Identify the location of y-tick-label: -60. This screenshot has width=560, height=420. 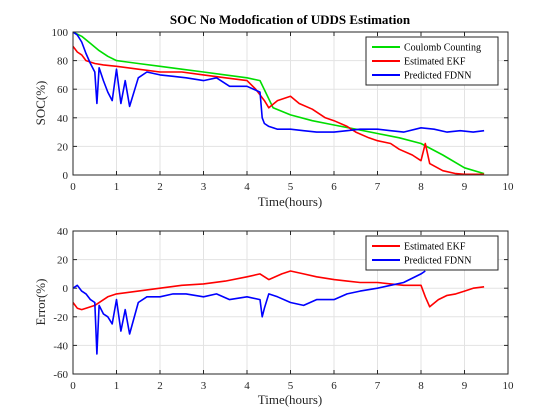
(60, 375).